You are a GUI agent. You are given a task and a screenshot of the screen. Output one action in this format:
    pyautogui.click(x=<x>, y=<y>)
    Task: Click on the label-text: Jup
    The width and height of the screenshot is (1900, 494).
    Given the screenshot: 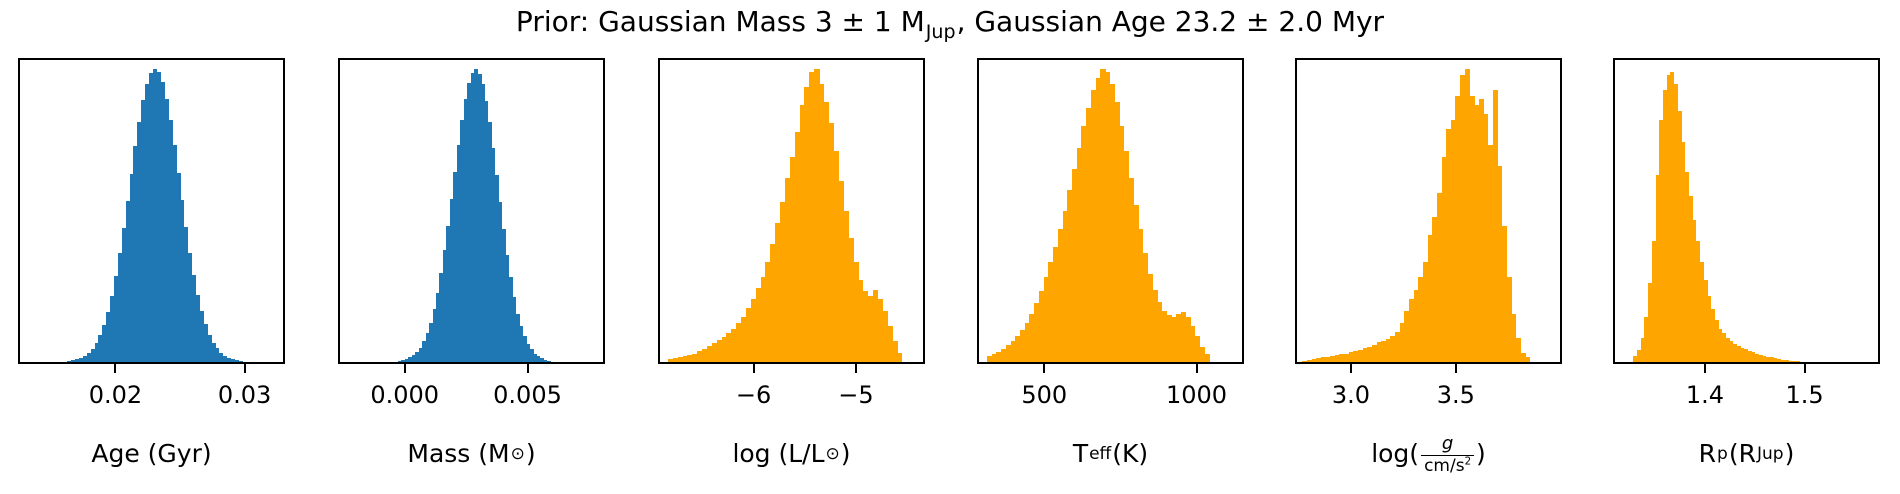 What is the action you would take?
    pyautogui.click(x=1770, y=453)
    